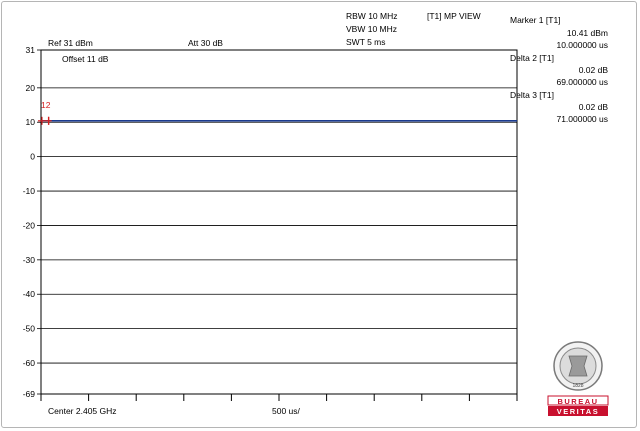 The image size is (640, 431). Describe the element at coordinates (31, 88) in the screenshot. I see `y-tick-label: 20` at that location.